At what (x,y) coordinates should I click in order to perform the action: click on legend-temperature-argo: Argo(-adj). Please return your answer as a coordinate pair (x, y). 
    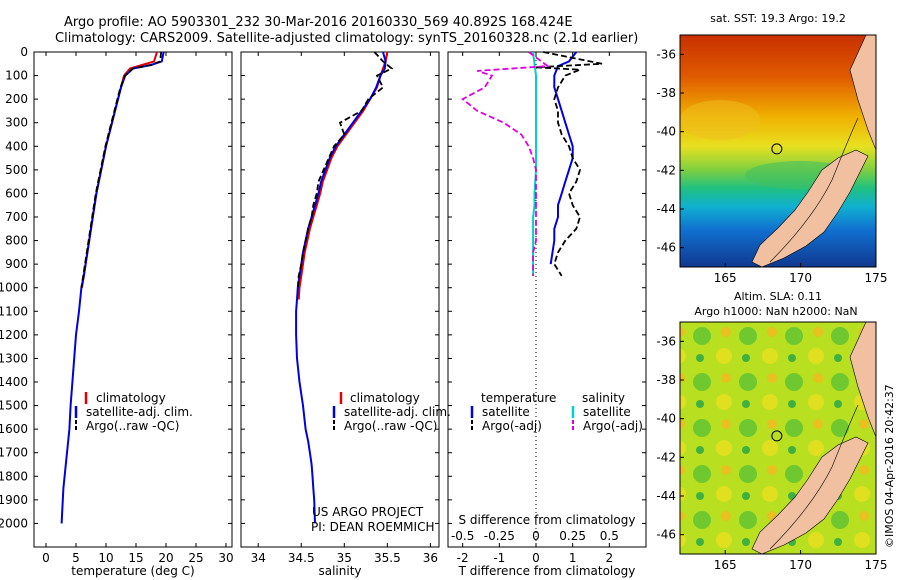
    Looking at the image, I should click on (512, 426).